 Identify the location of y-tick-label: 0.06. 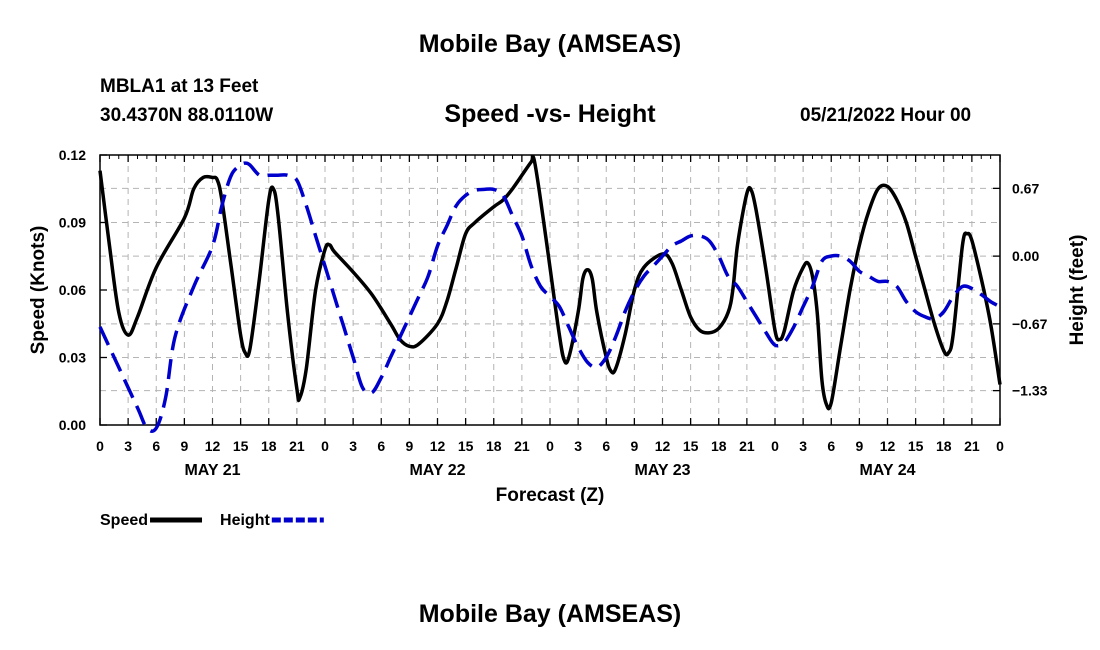
(72, 290).